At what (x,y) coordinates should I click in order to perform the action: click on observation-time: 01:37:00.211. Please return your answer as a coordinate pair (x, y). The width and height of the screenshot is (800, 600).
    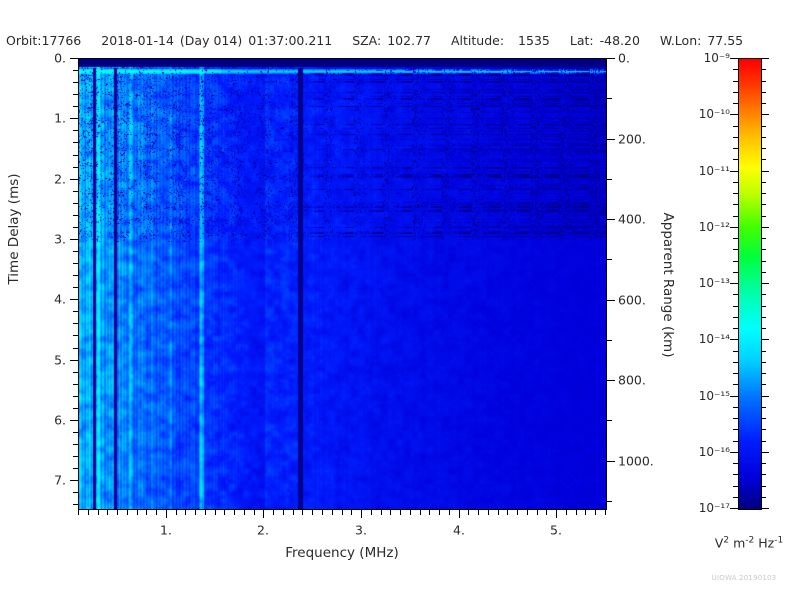
    Looking at the image, I should click on (290, 40).